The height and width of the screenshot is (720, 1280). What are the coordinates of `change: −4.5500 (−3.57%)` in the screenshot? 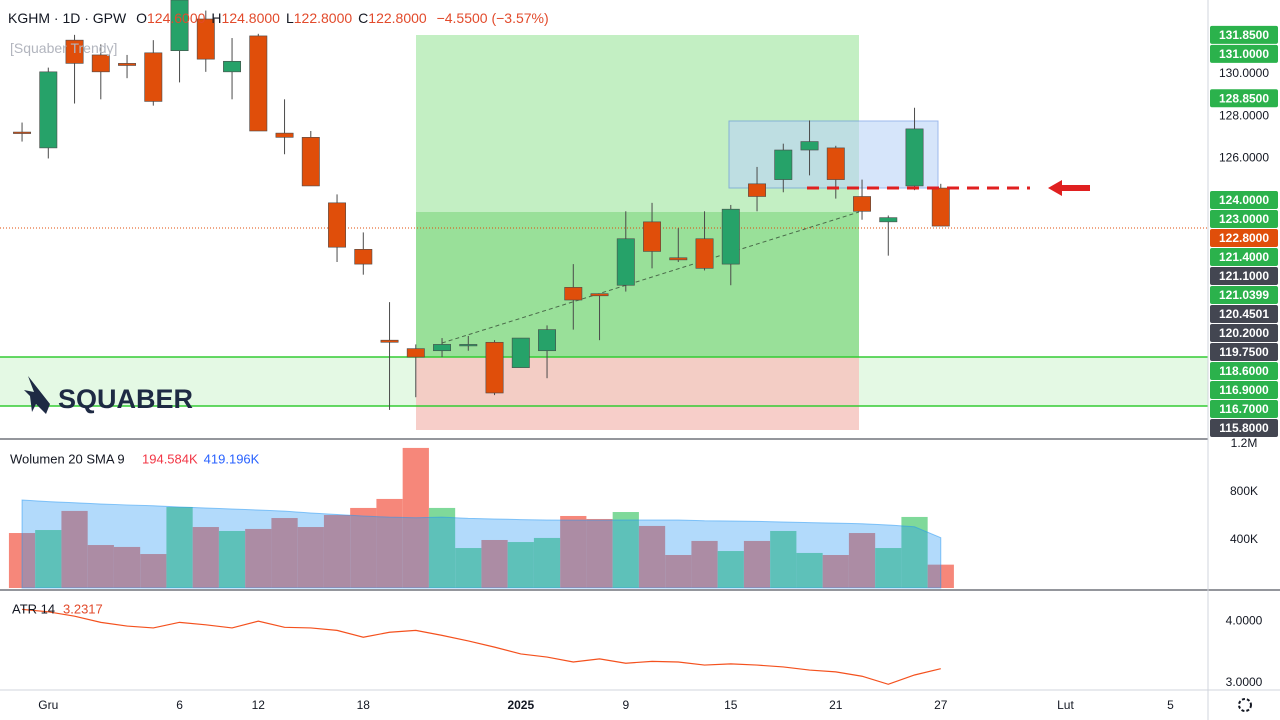 It's located at (492, 18).